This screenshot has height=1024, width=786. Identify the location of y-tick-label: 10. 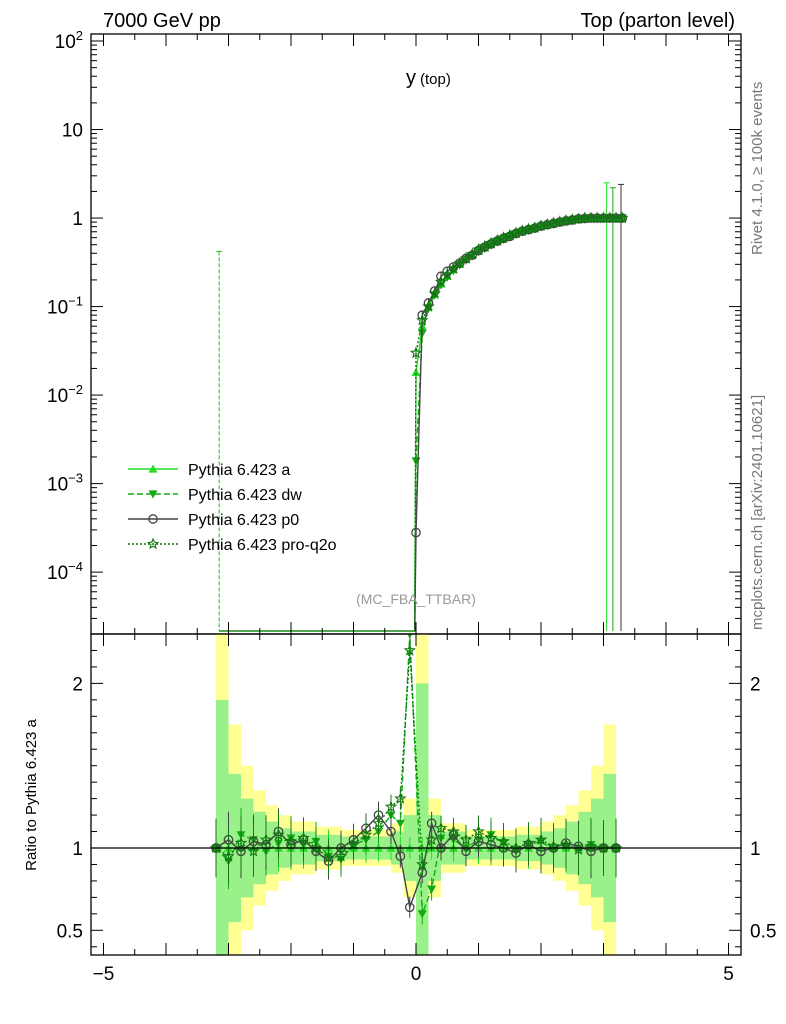
(72, 131).